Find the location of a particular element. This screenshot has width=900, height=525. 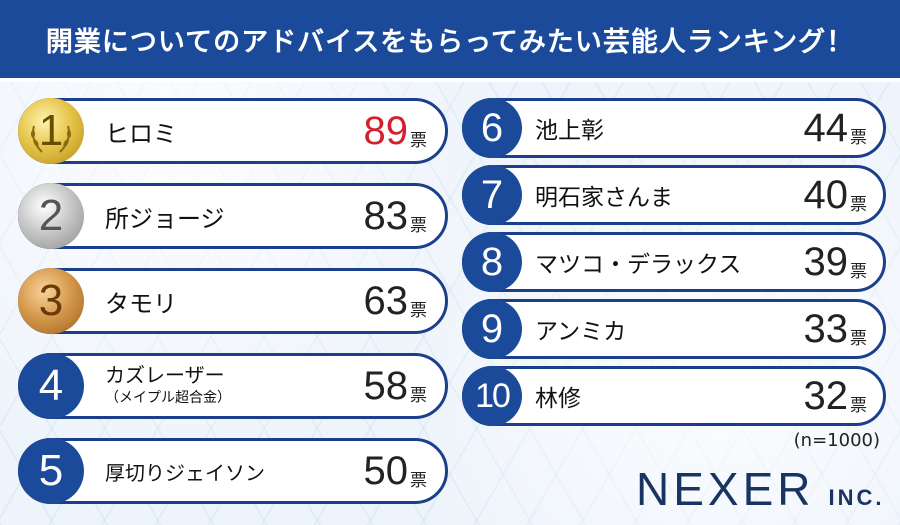

vote-count: 39 票 is located at coordinates (836, 262).